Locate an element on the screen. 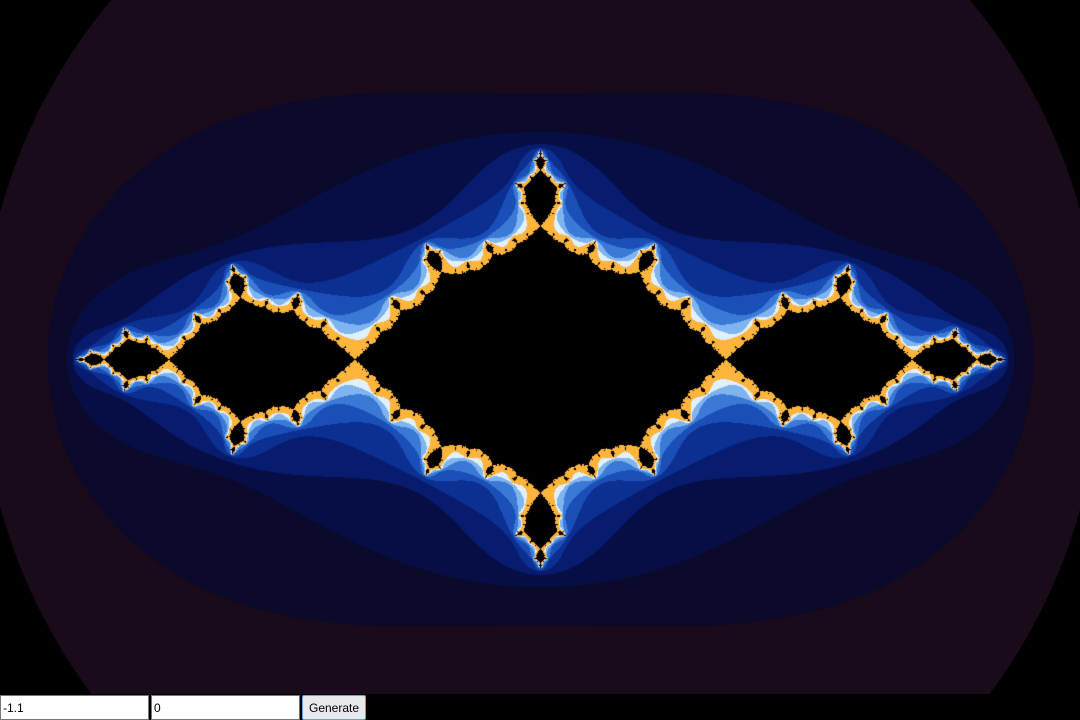 This screenshot has height=720, width=1080. controls-bar: Generate is located at coordinates (183, 707).